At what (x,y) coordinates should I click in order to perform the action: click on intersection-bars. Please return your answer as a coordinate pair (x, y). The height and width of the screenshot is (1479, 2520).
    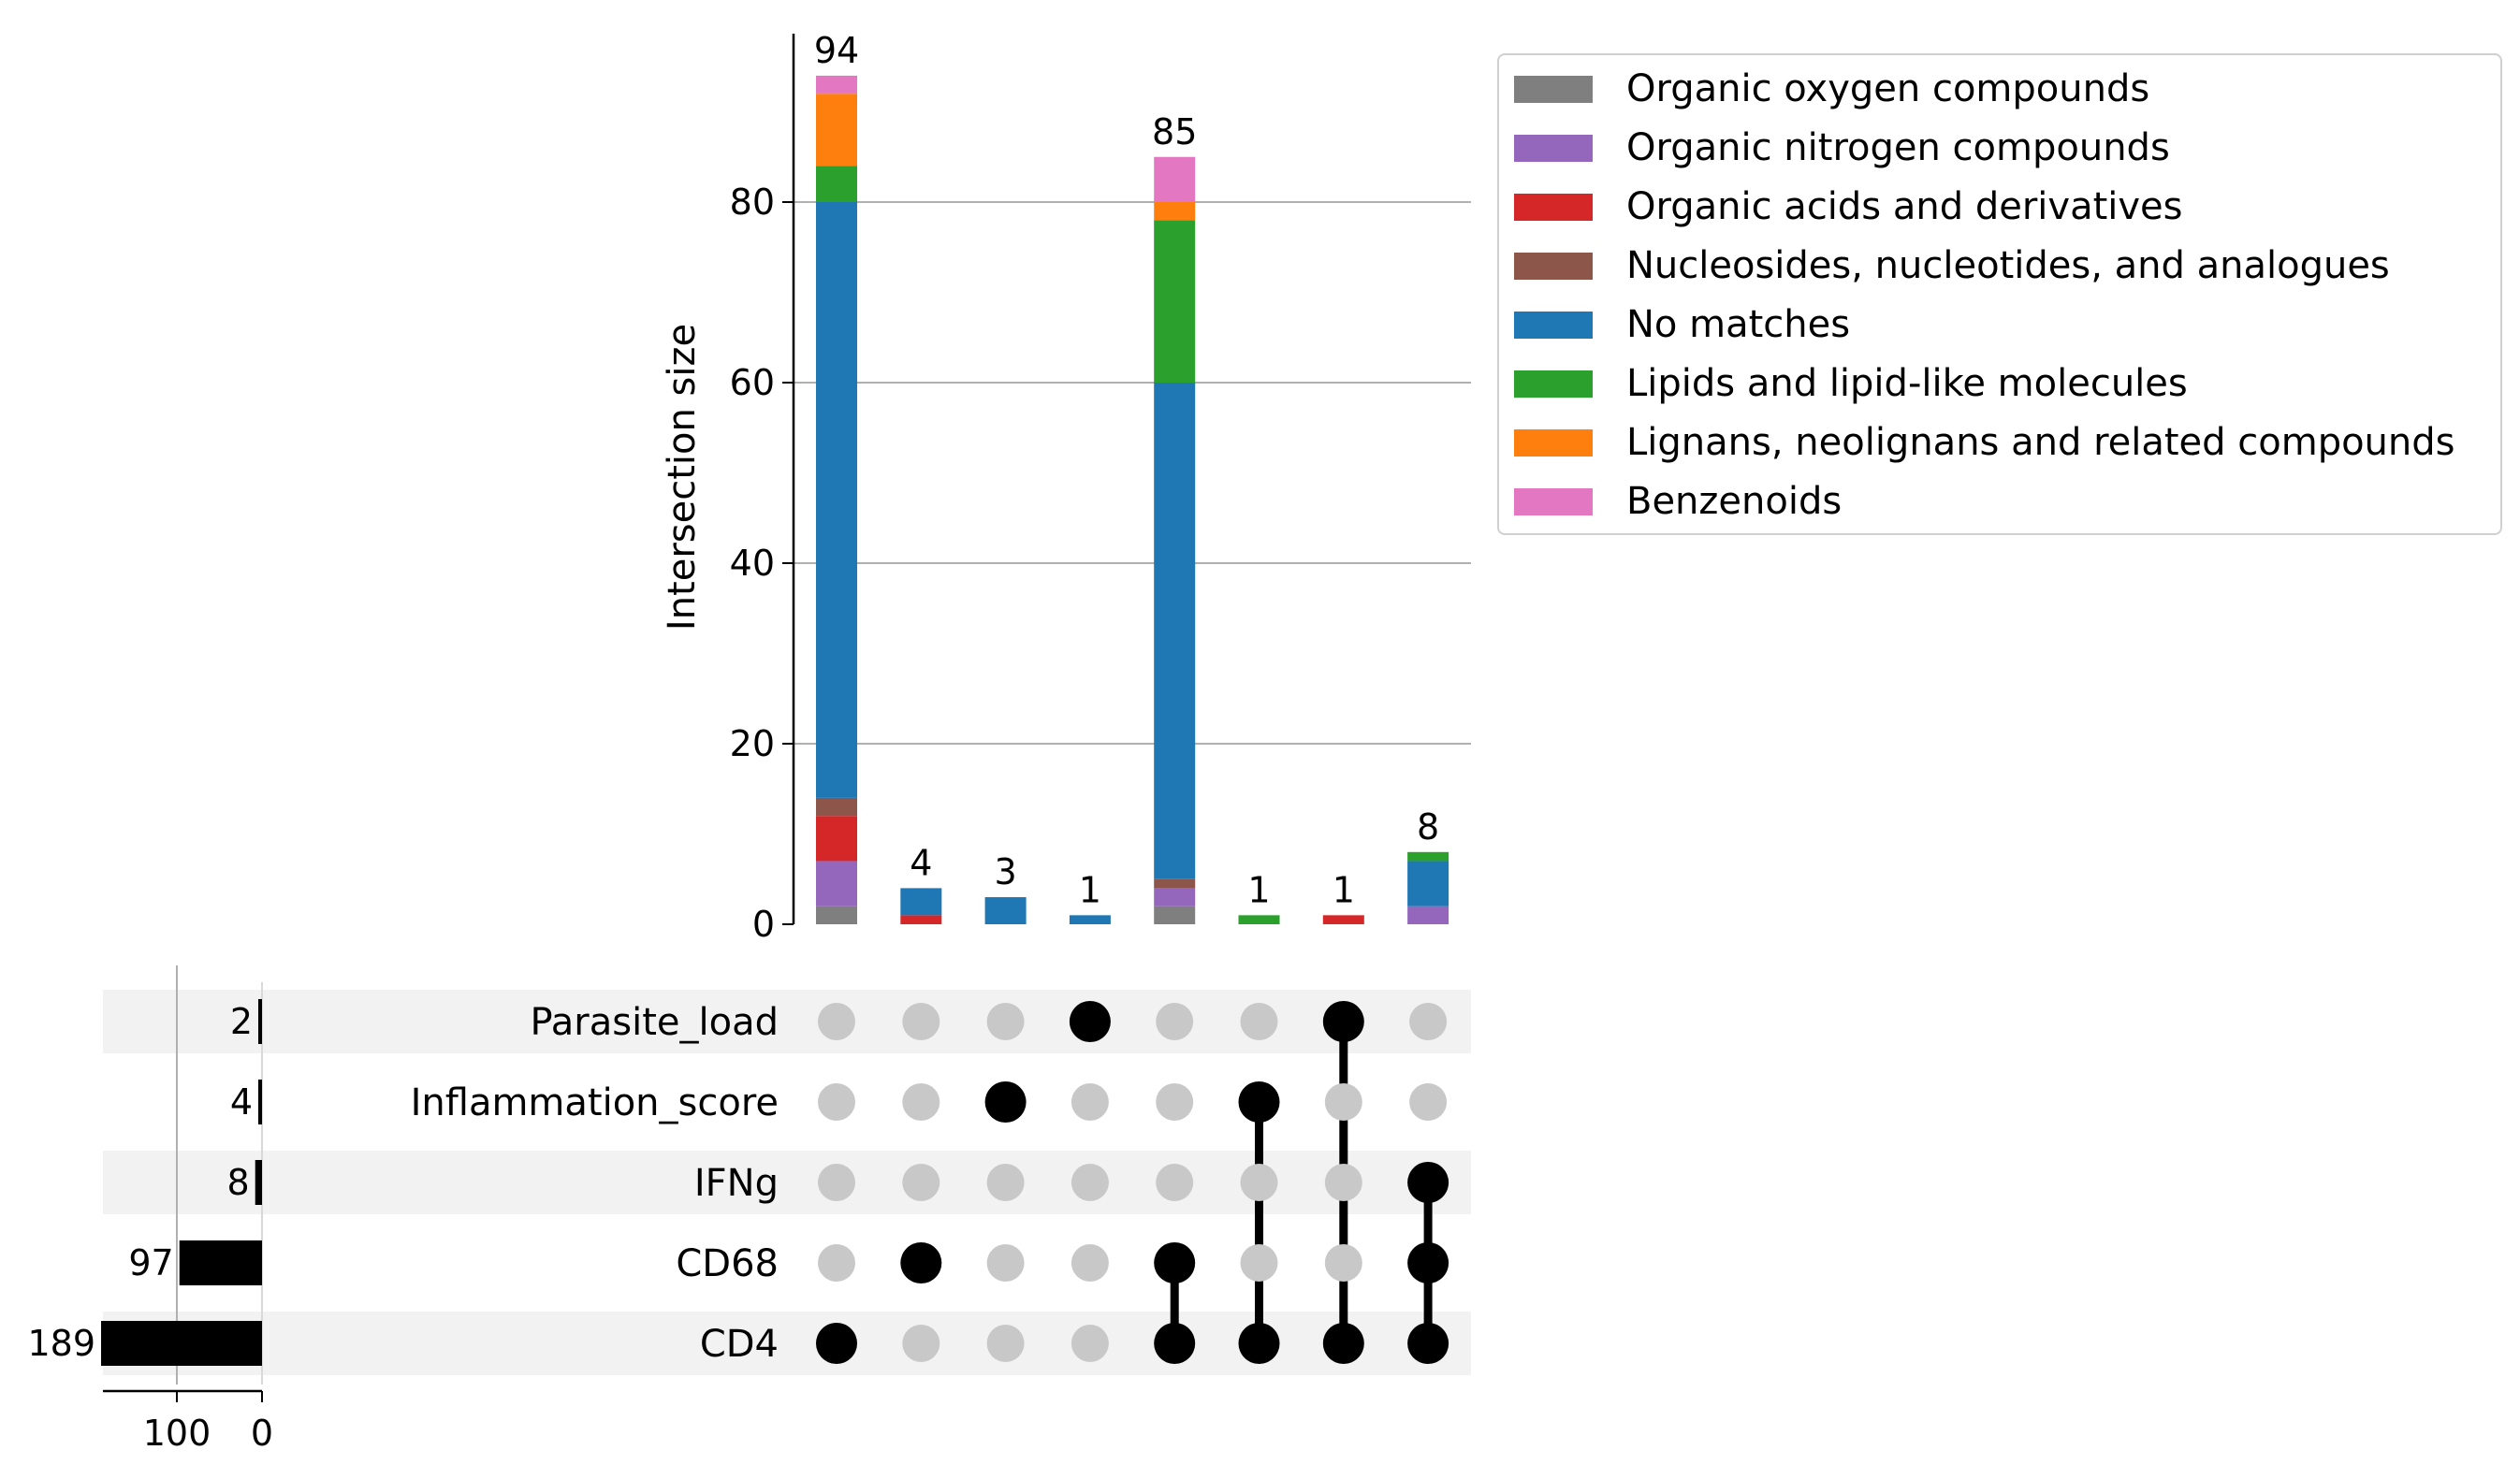
    Looking at the image, I should click on (1132, 499).